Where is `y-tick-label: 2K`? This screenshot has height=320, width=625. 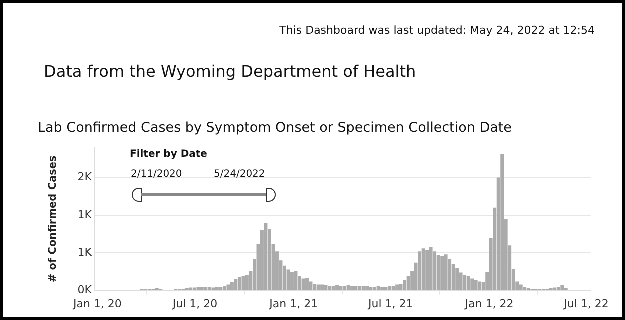
y-tick-label: 2K is located at coordinates (85, 177).